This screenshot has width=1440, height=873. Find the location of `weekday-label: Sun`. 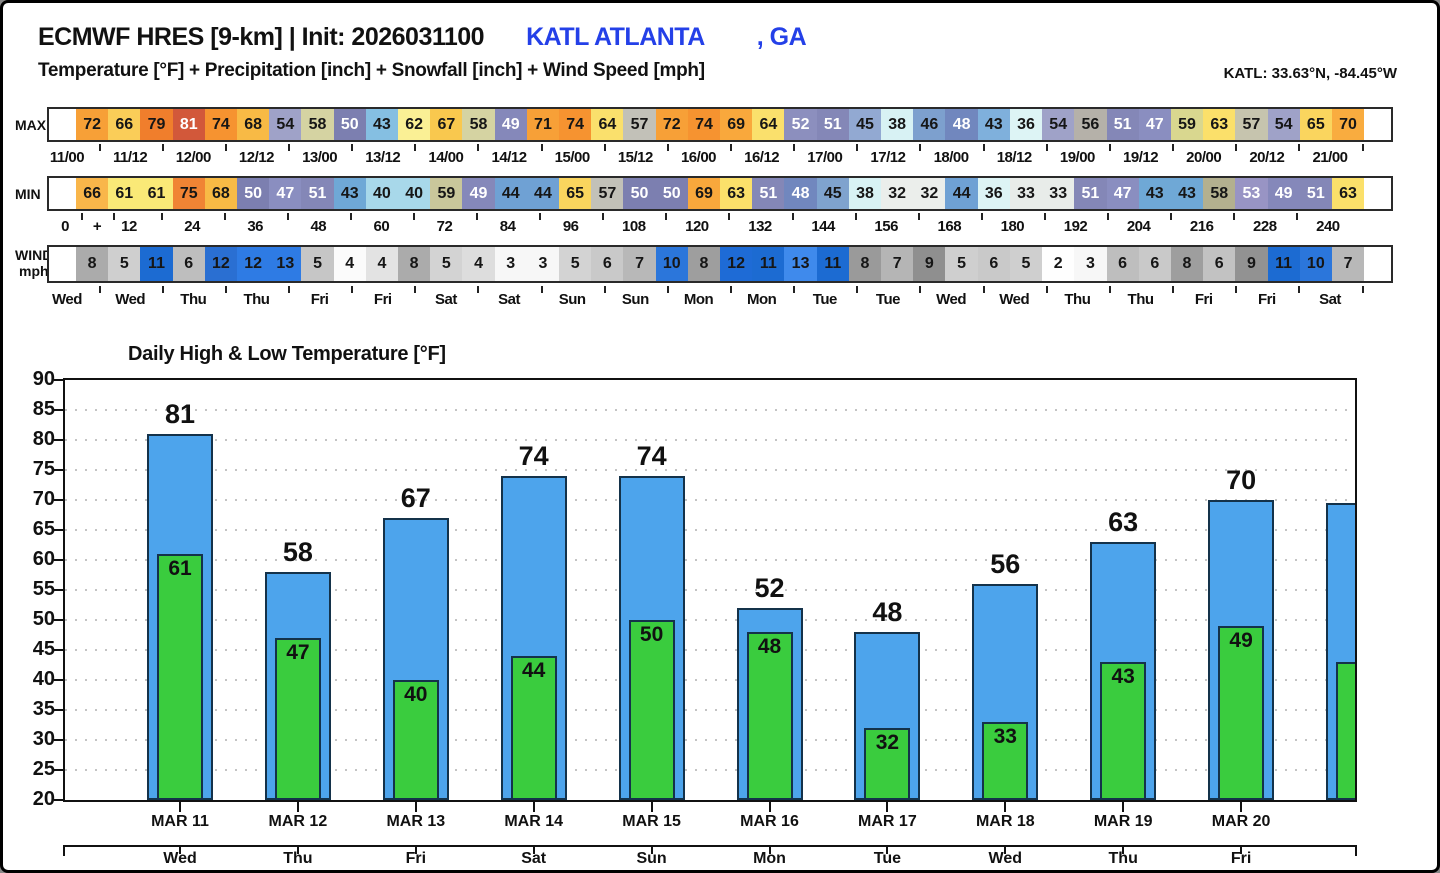

weekday-label: Sun is located at coordinates (651, 858).